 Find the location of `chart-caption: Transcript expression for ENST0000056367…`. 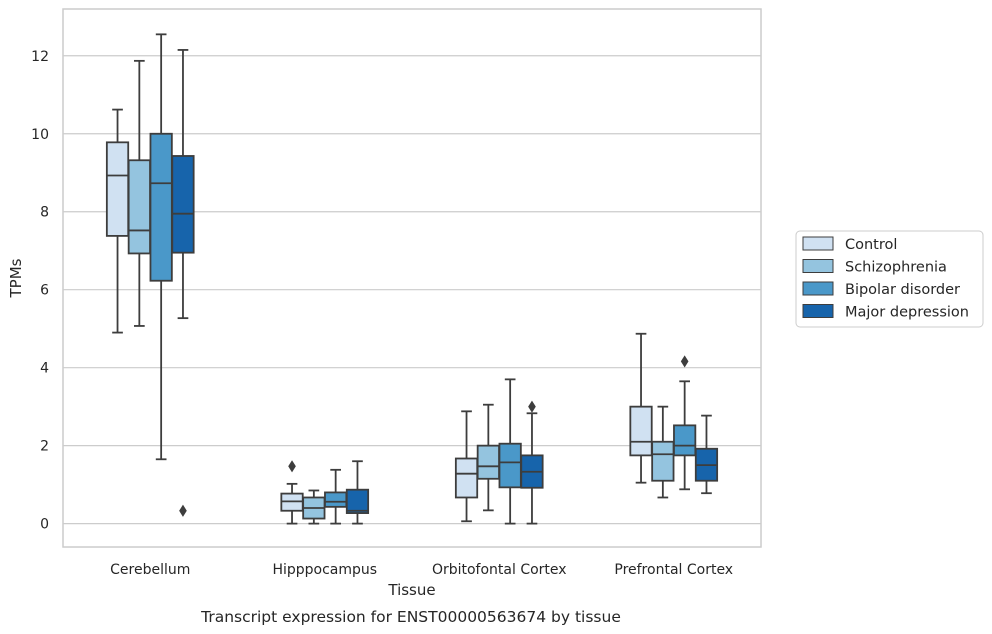

chart-caption: Transcript expression for ENST0000056367… is located at coordinates (410, 617).